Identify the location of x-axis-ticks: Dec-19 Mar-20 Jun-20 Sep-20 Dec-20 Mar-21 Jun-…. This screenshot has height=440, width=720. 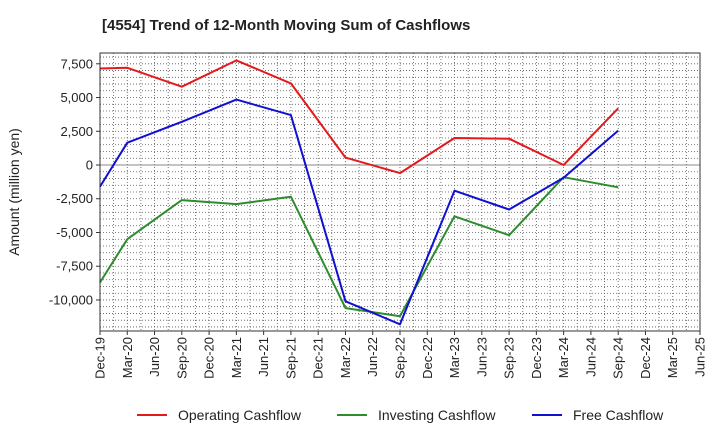
(400, 355).